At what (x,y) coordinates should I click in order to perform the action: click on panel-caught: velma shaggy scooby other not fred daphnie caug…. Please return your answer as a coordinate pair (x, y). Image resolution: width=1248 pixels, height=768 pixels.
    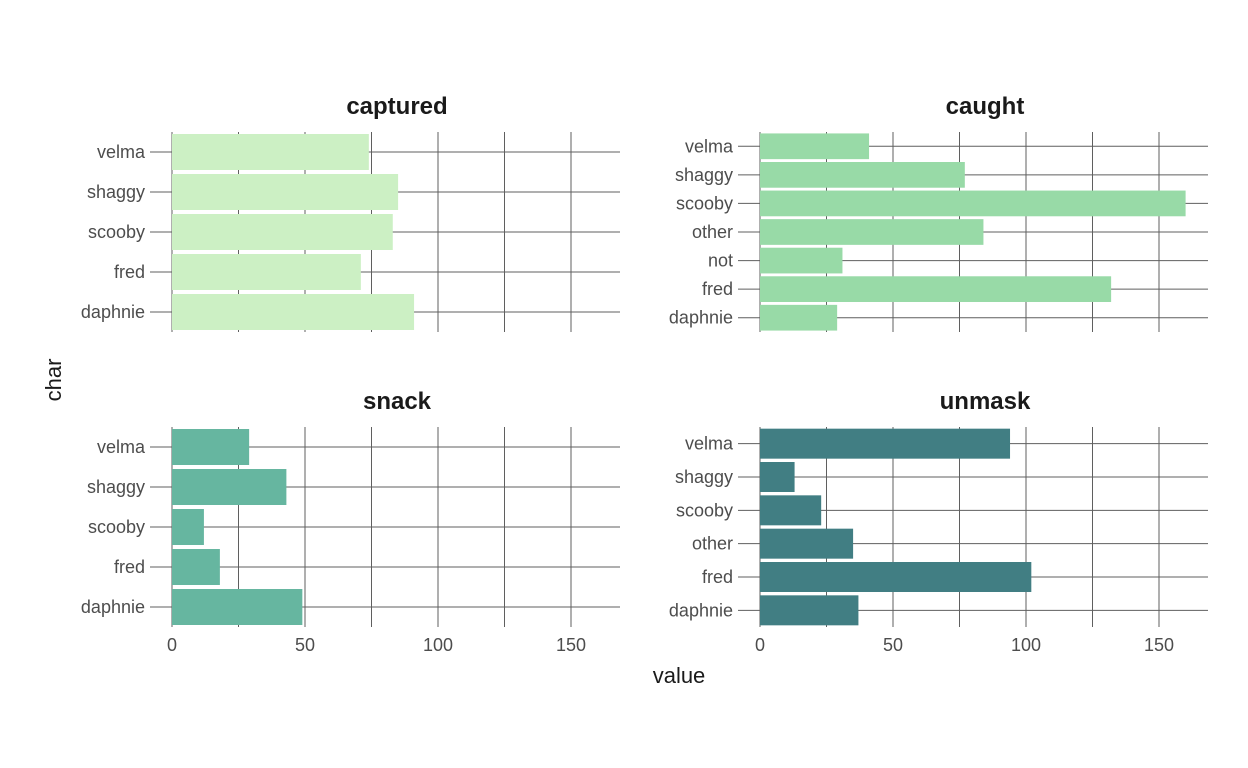
    Looking at the image, I should click on (938, 212).